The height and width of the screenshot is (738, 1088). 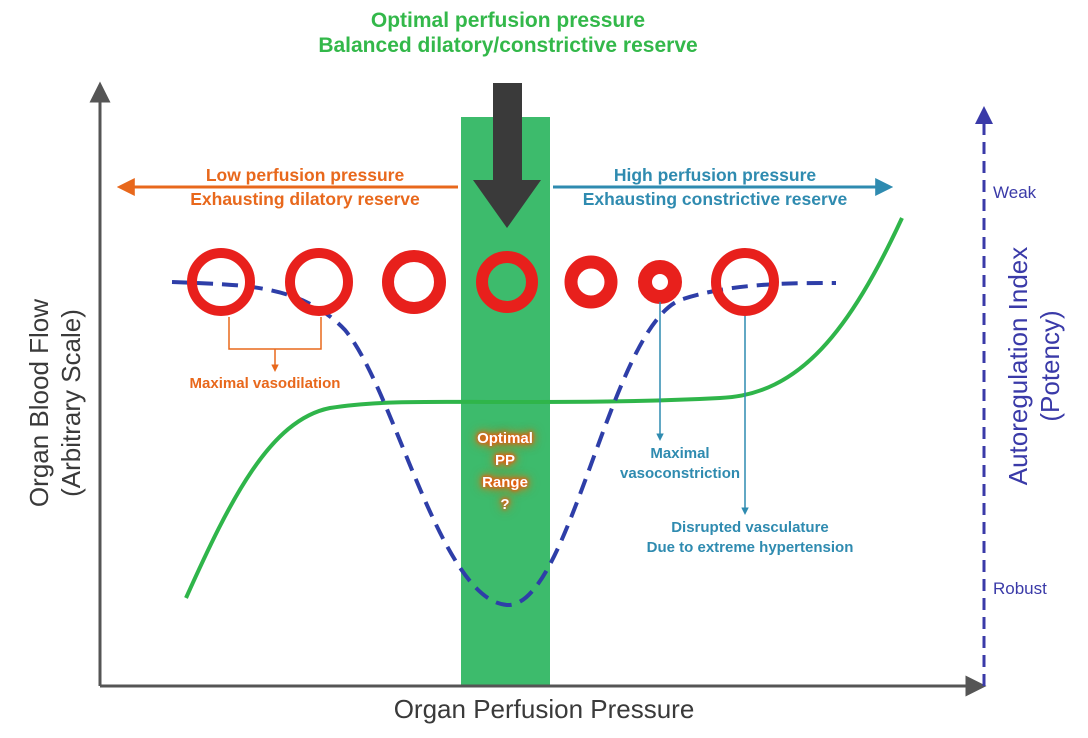 I want to click on y2-weak-label: Weak, so click(x=1015, y=192).